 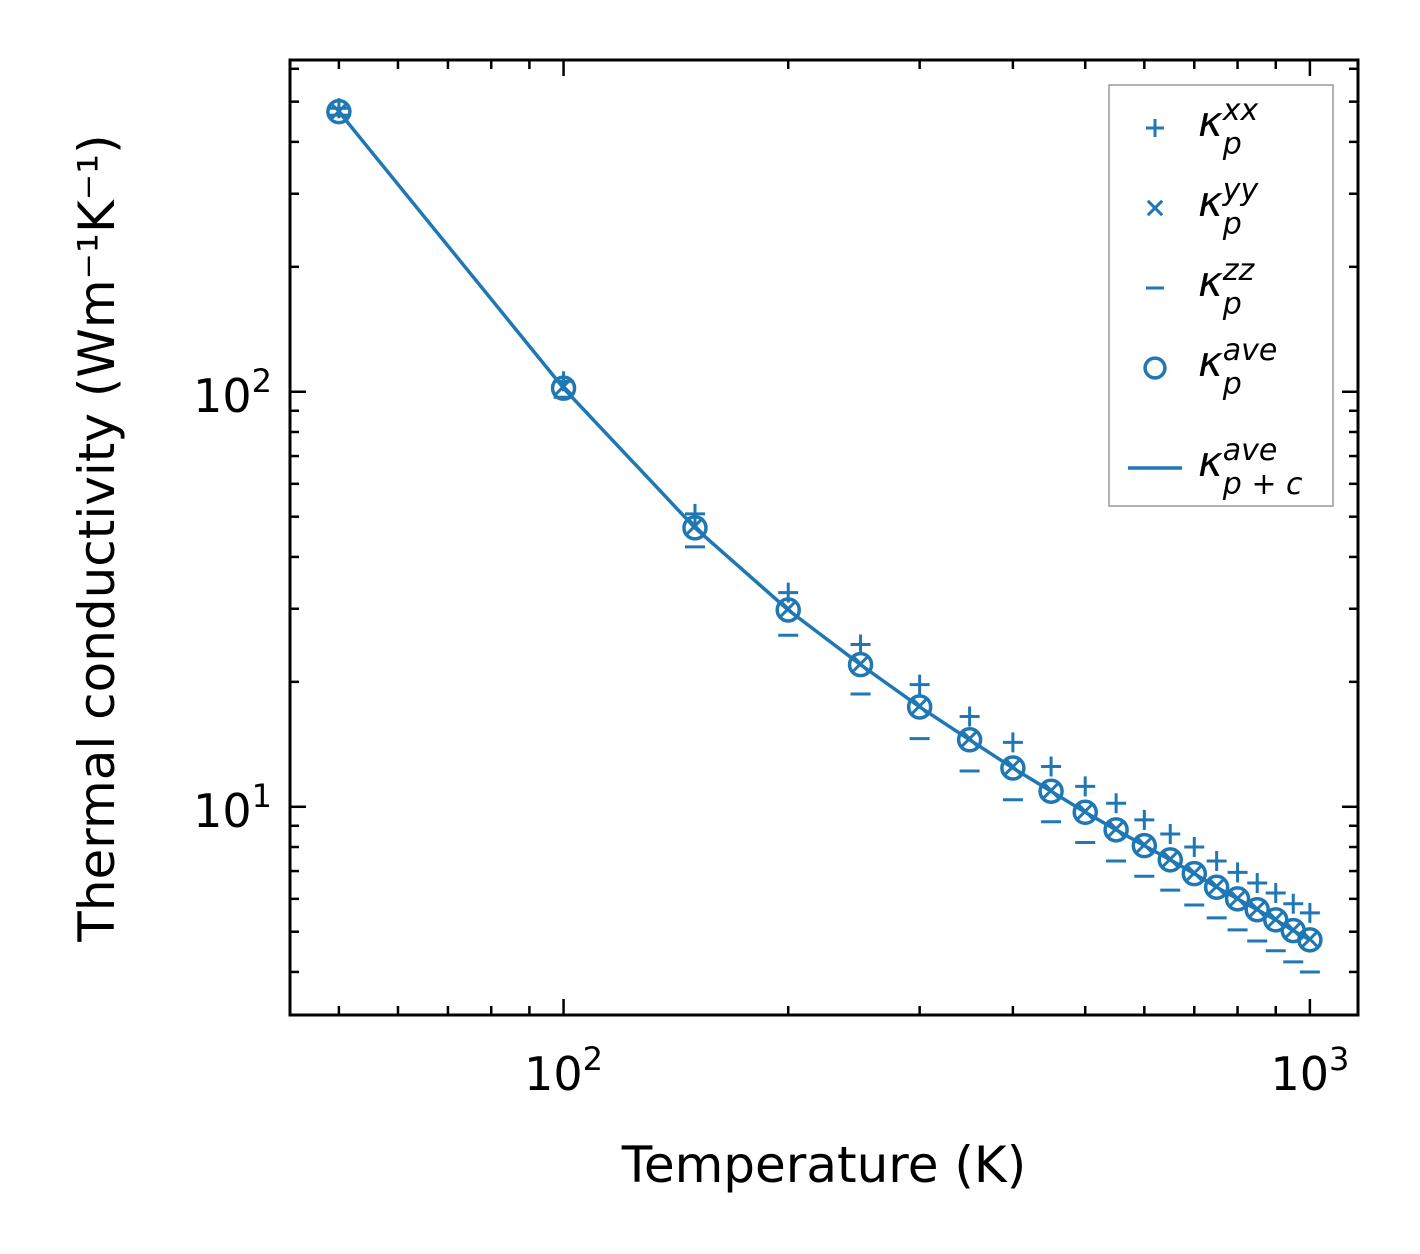 I want to click on legend-marker-x-icon, so click(x=1155, y=208).